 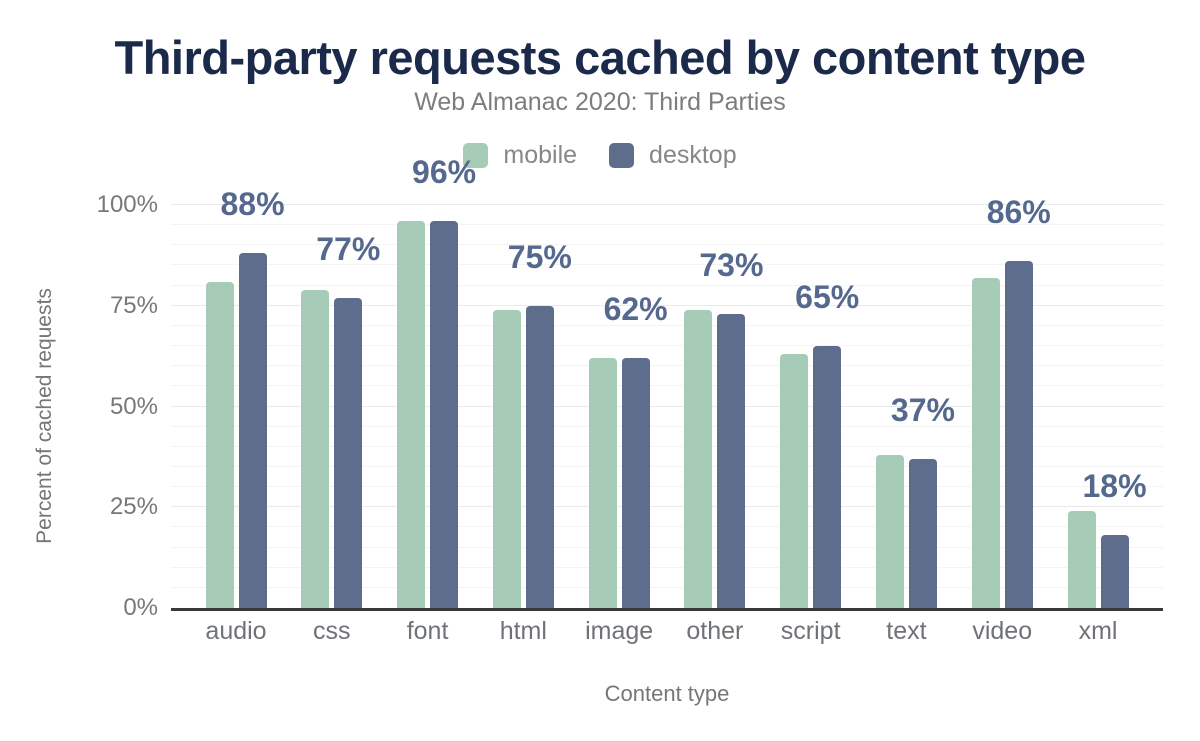 What do you see at coordinates (348, 248) in the screenshot?
I see `bar-value-label: 77%` at bounding box center [348, 248].